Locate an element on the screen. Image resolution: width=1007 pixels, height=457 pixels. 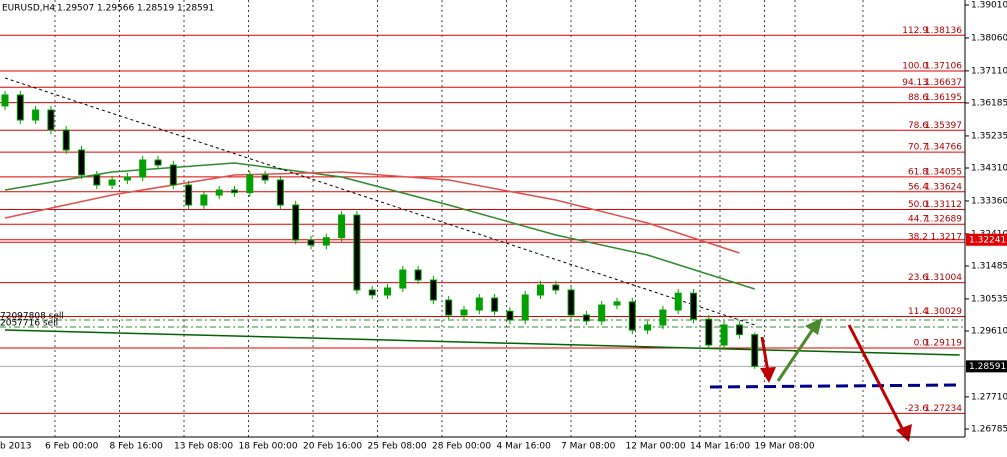
ohlc-value: 1.28591 is located at coordinates (195, 9).